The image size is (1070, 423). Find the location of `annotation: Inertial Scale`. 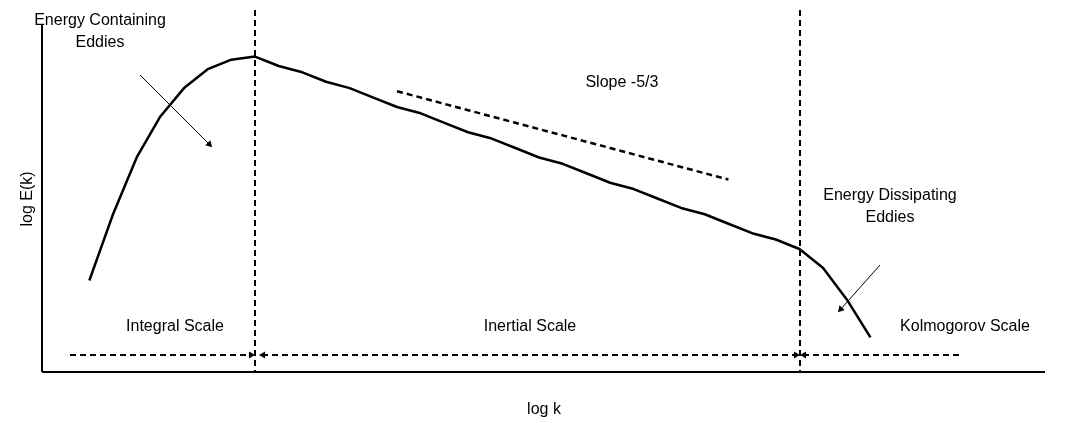

annotation: Inertial Scale is located at coordinates (530, 325).